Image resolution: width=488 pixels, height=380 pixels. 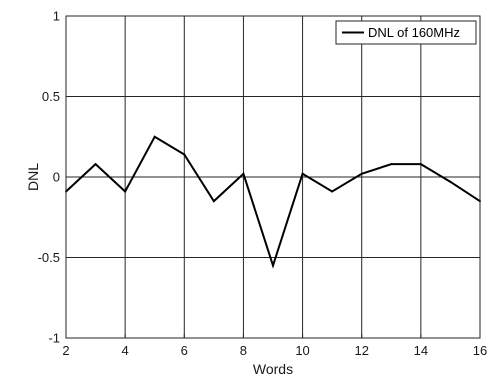 I want to click on x-tick-label: 10, so click(x=302, y=350).